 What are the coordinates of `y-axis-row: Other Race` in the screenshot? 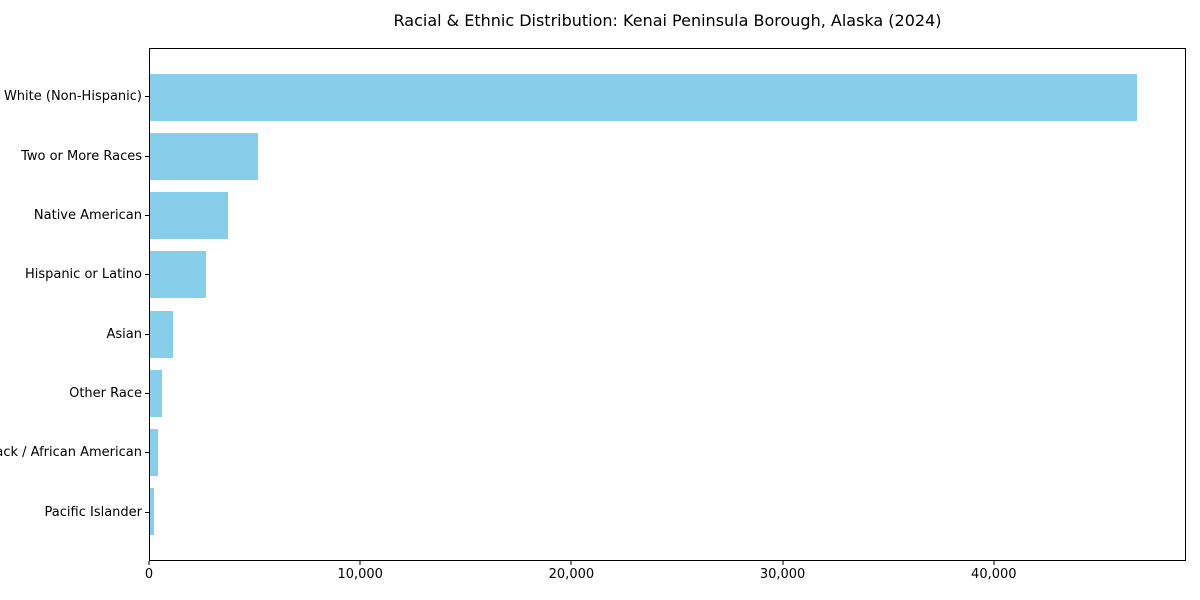 It's located at (74, 393).